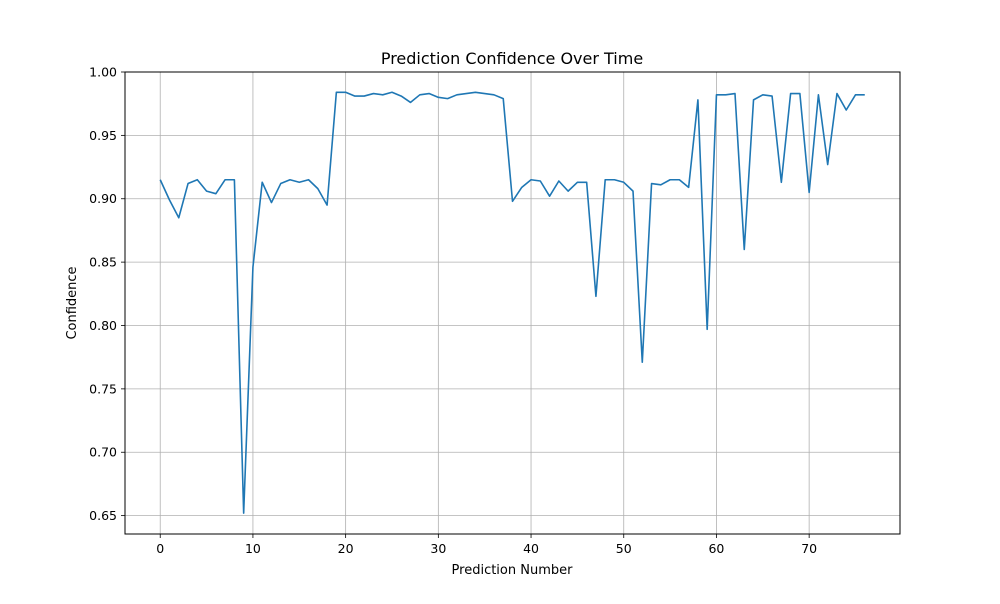 The image size is (1000, 604). Describe the element at coordinates (716, 548) in the screenshot. I see `x-tick-label: 60` at that location.